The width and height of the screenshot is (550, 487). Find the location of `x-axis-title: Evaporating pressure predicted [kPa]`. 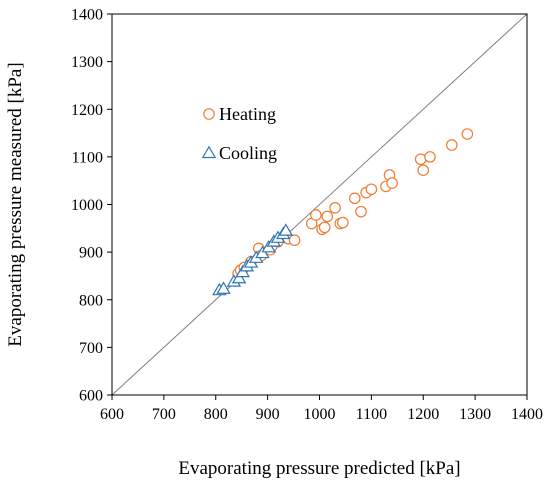

x-axis-title: Evaporating pressure predicted [kPa] is located at coordinates (319, 468).